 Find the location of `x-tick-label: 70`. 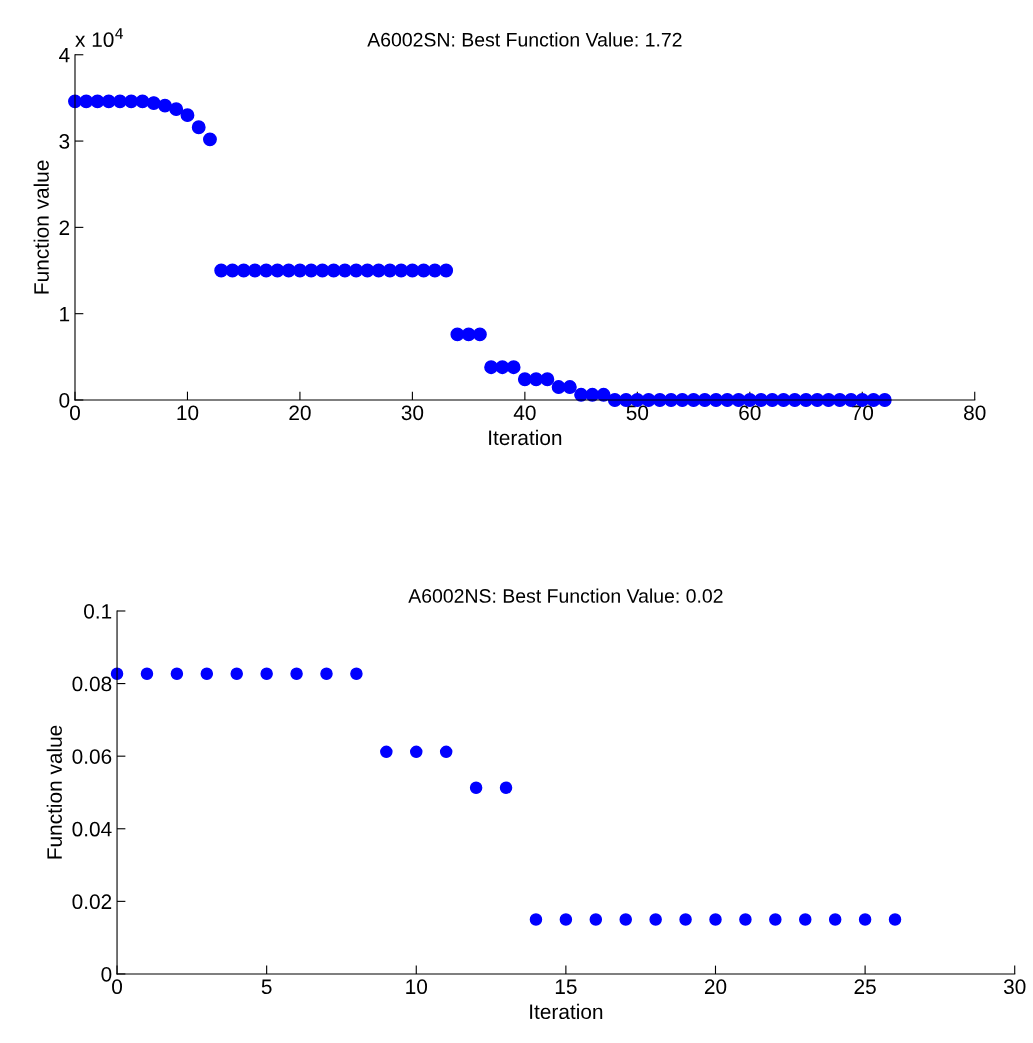

x-tick-label: 70 is located at coordinates (862, 413).